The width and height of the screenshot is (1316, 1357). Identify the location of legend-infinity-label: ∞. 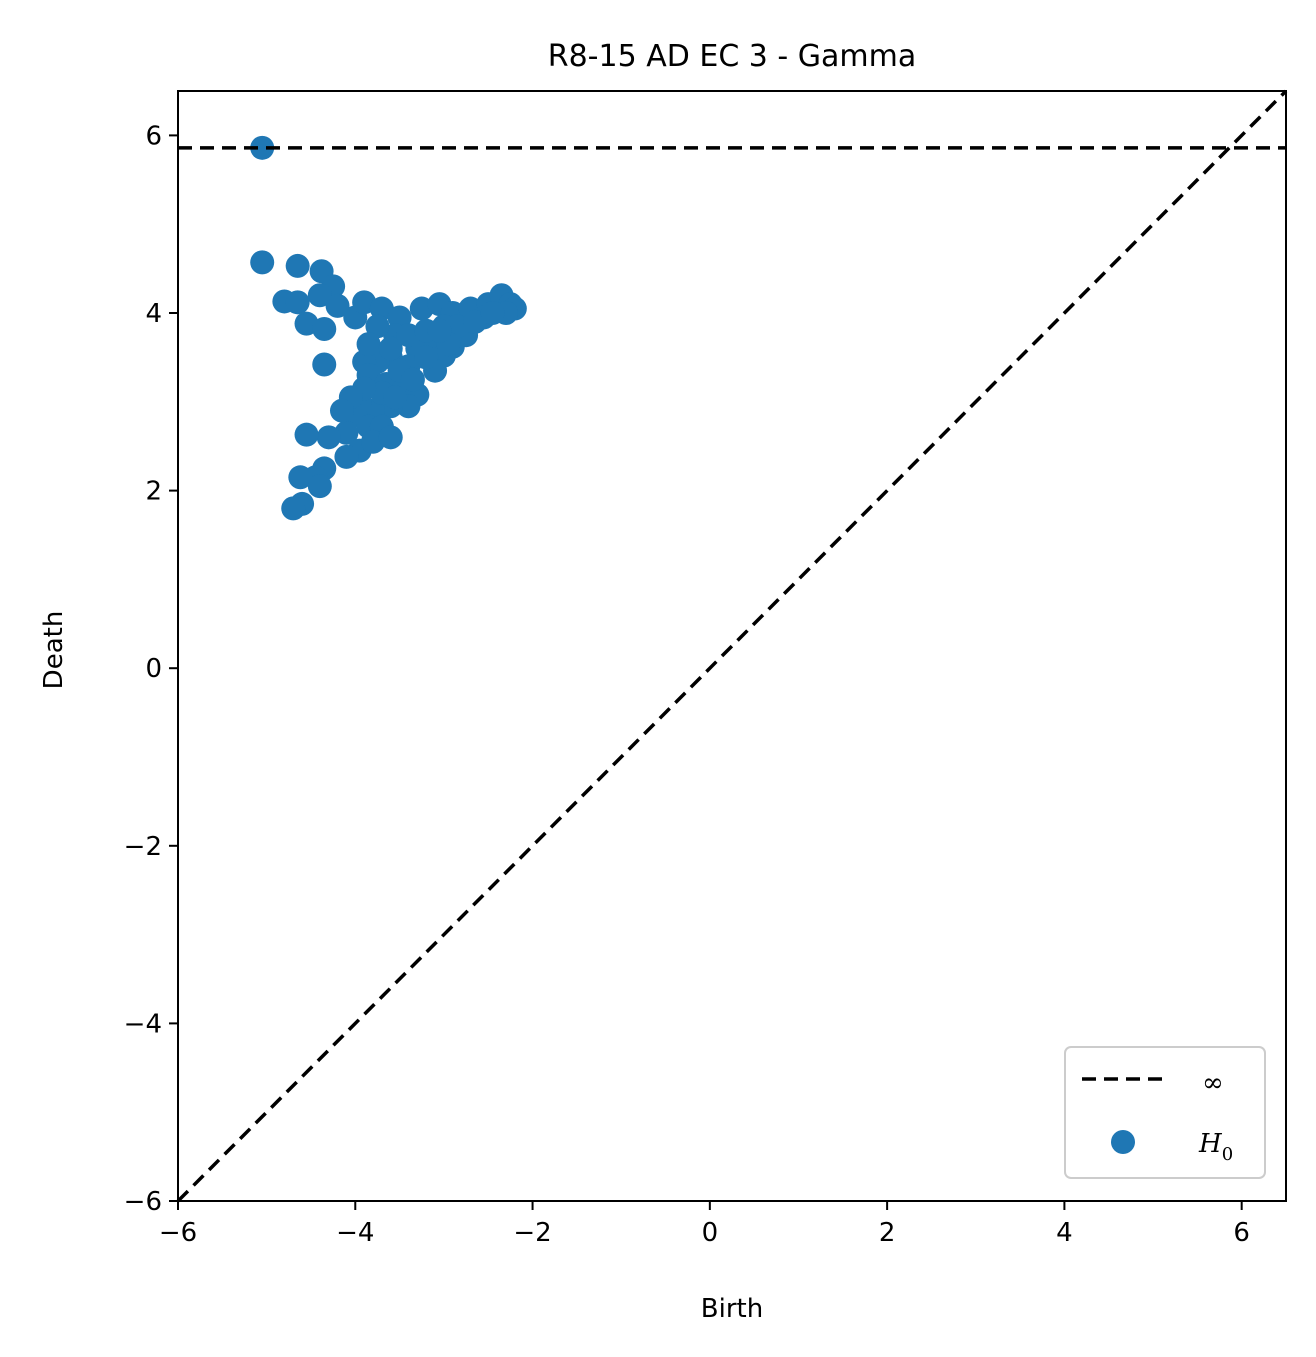
(1213, 1083).